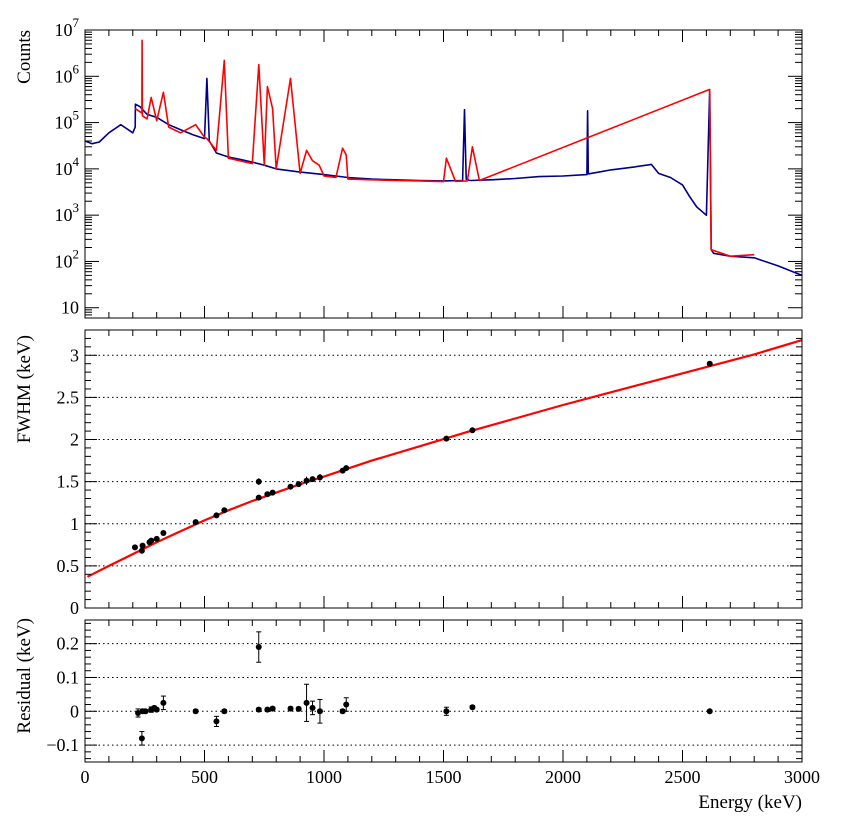 The height and width of the screenshot is (823, 847). Describe the element at coordinates (67, 27) in the screenshot. I see `y-tick-label: 10⁷` at that location.